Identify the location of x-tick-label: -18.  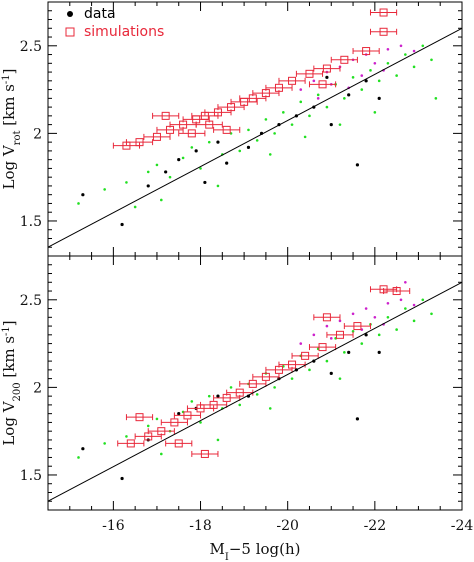
(200, 526).